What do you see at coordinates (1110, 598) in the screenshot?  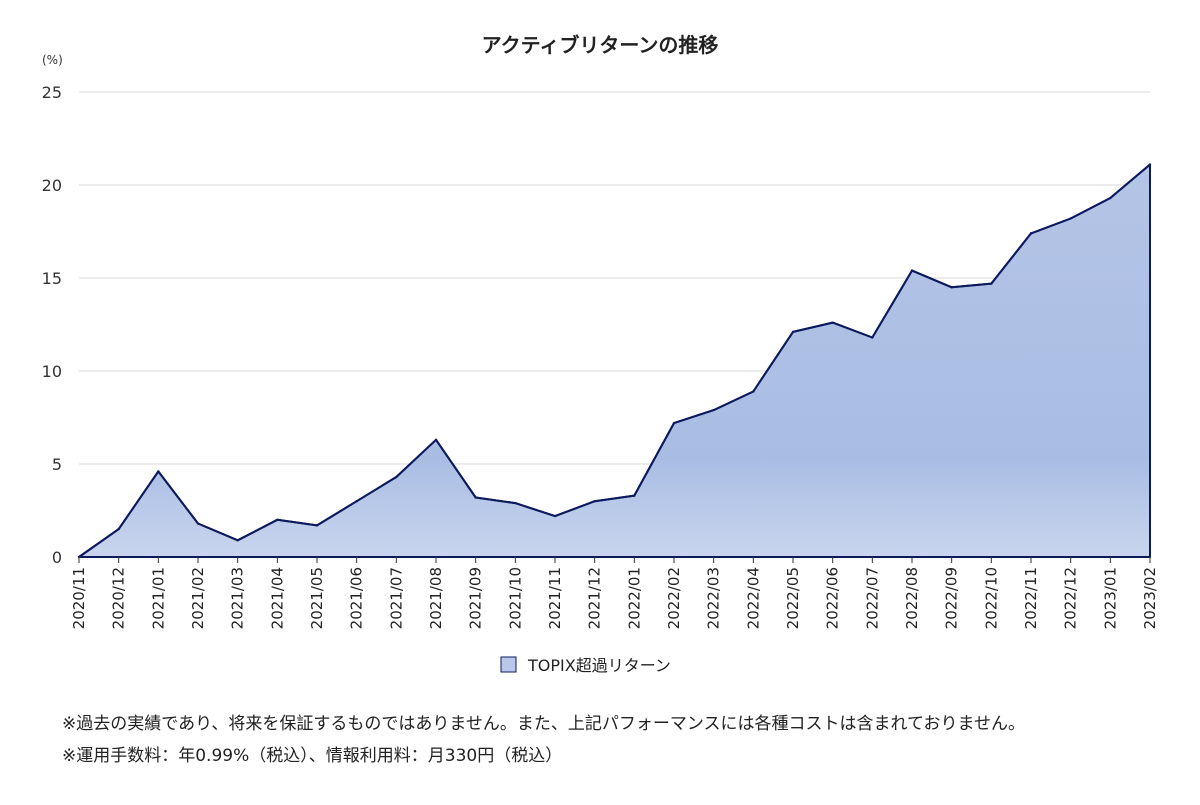 I see `x-tick-label: 2023/01` at bounding box center [1110, 598].